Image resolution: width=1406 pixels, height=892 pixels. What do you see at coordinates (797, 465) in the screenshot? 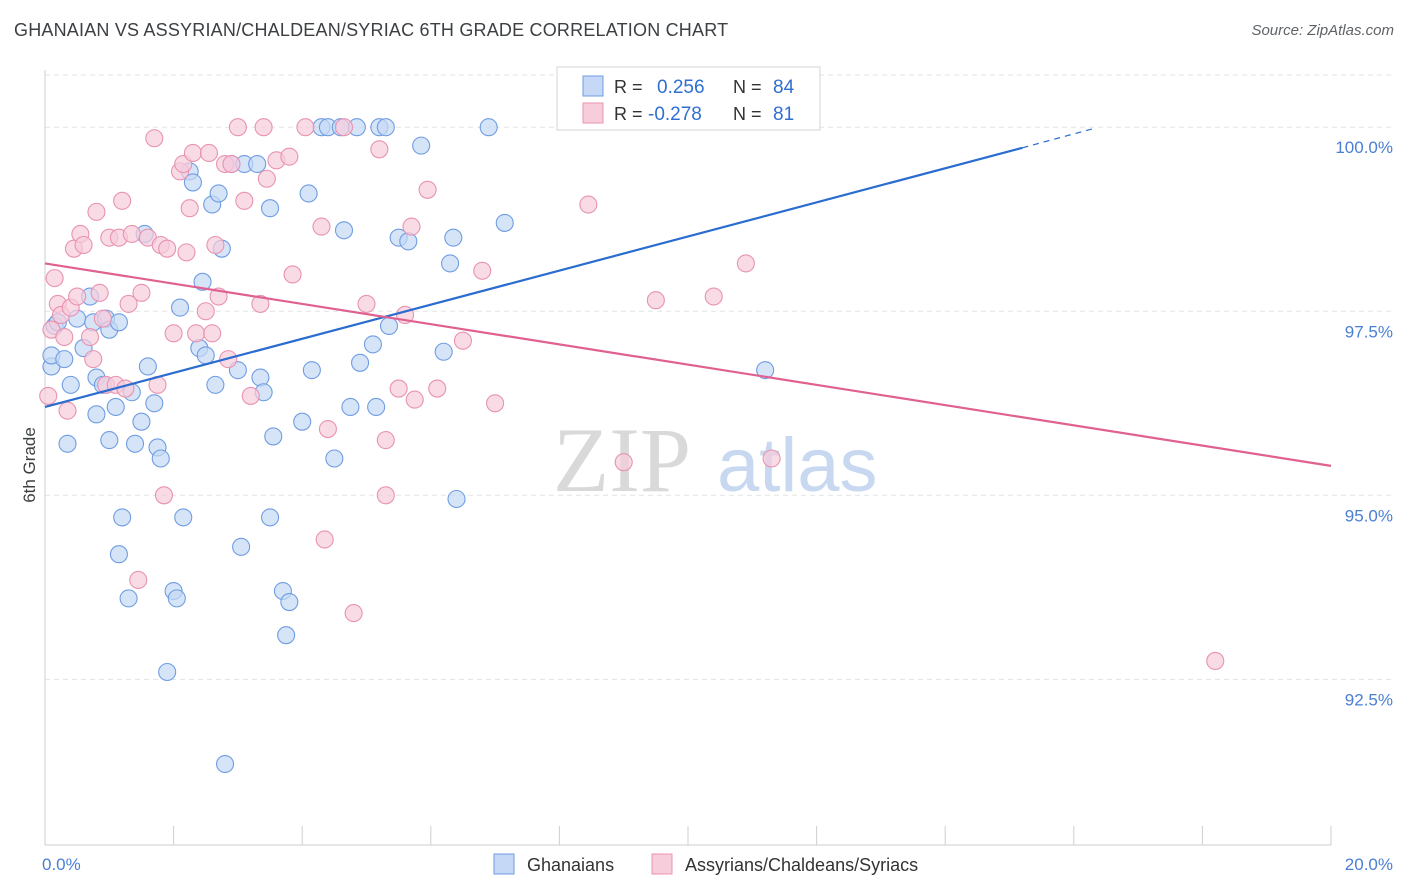
I see `watermark-atlas: atlas` at bounding box center [797, 465].